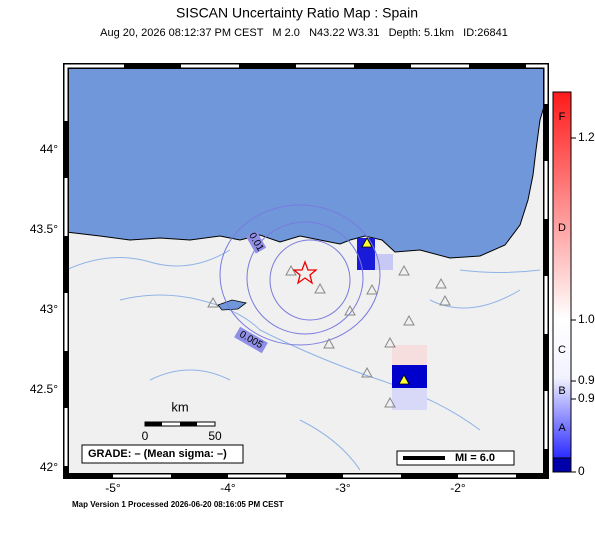  I want to click on scale-label: 0, so click(145, 436).